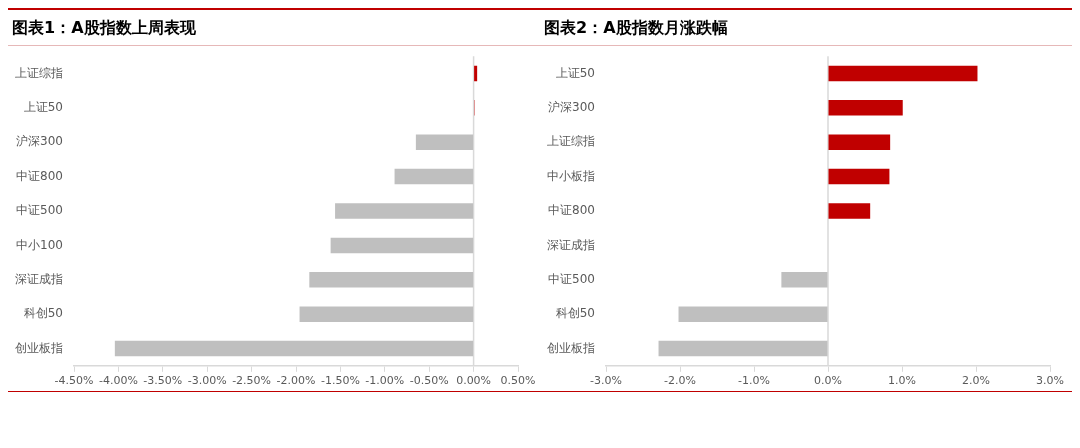 This screenshot has height=448, width=1080. I want to click on x-tick-label: -1.00%, so click(385, 381).